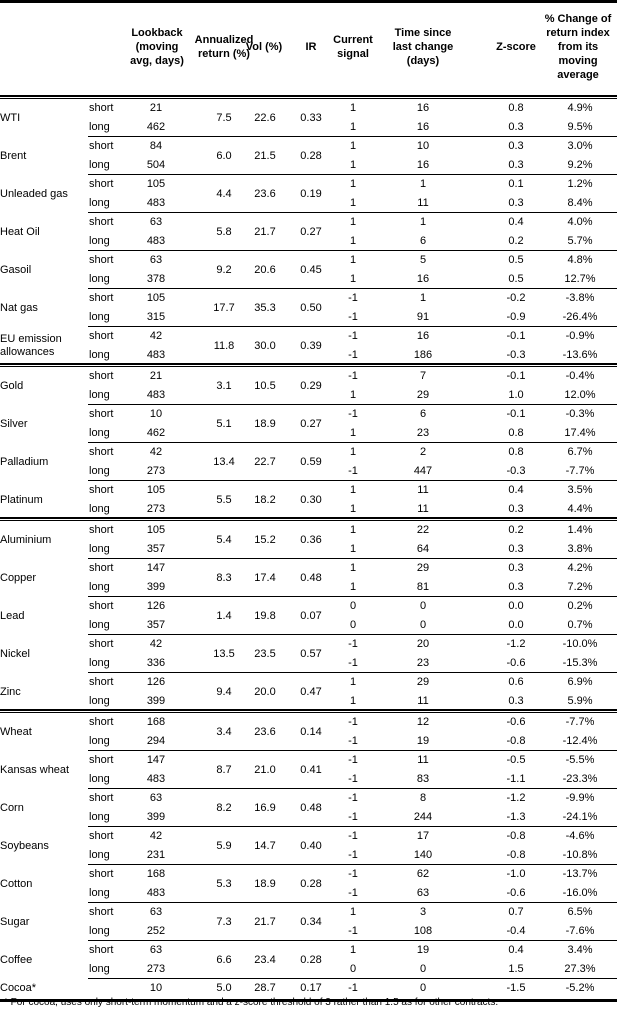 The width and height of the screenshot is (617, 1014). What do you see at coordinates (580, 988) in the screenshot?
I see `pct-change: -5.2%` at bounding box center [580, 988].